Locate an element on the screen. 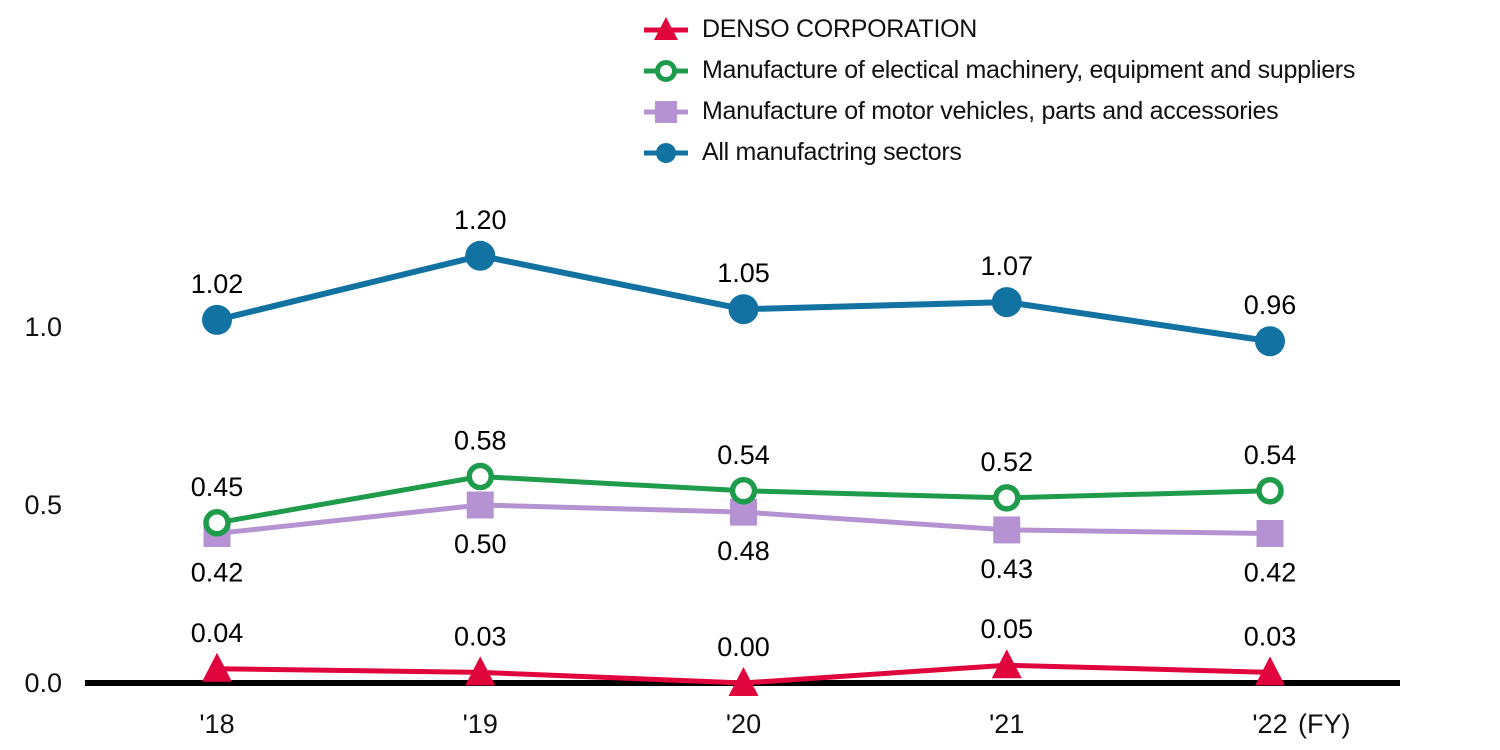 This screenshot has width=1500, height=750. triangle-marker-icon is located at coordinates (666, 30).